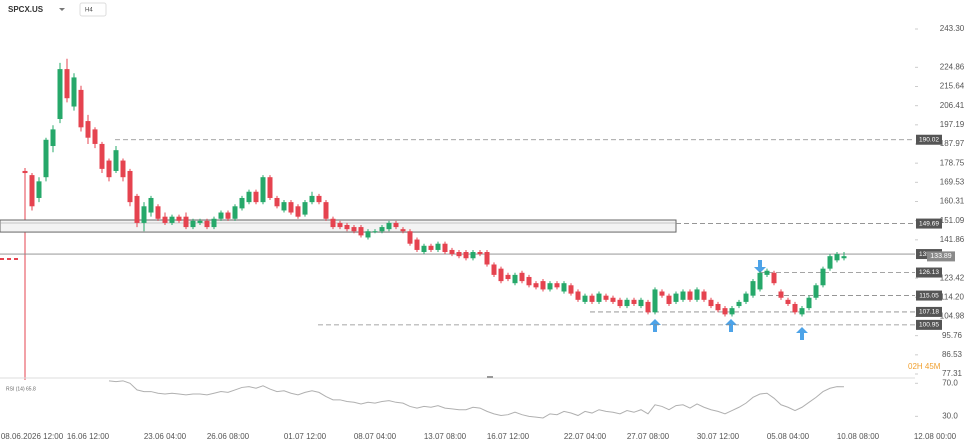 This screenshot has height=446, width=975. What do you see at coordinates (655, 325) in the screenshot?
I see `arrow-up` at bounding box center [655, 325].